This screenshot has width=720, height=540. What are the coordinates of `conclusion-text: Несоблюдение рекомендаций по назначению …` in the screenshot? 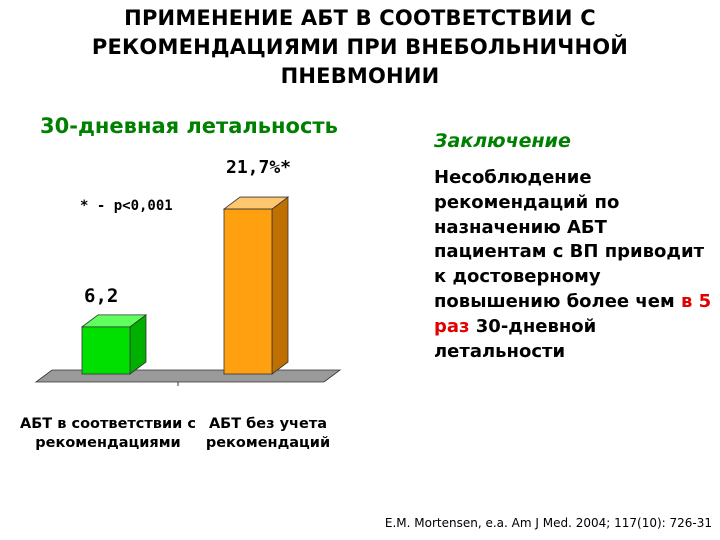 It's located at (575, 265).